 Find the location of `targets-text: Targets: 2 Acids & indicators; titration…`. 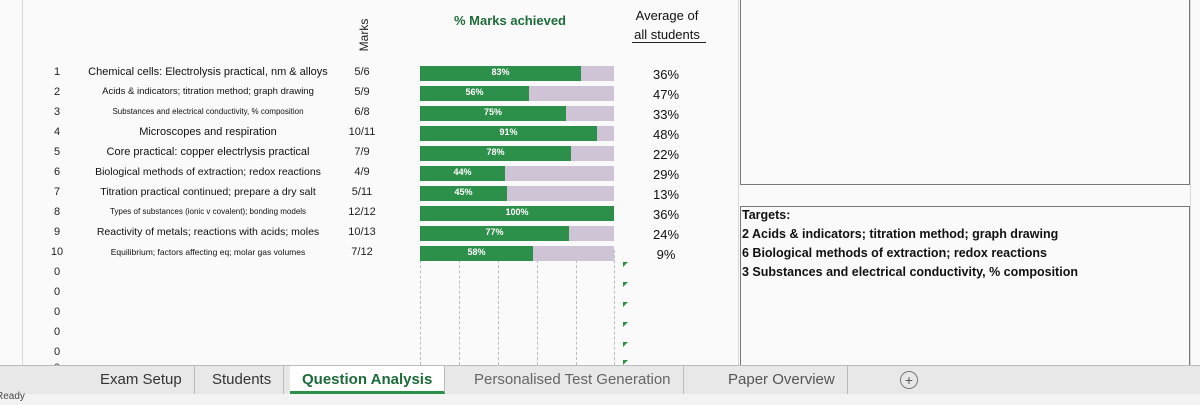

targets-text: Targets: 2 Acids & indicators; titration… is located at coordinates (910, 244).